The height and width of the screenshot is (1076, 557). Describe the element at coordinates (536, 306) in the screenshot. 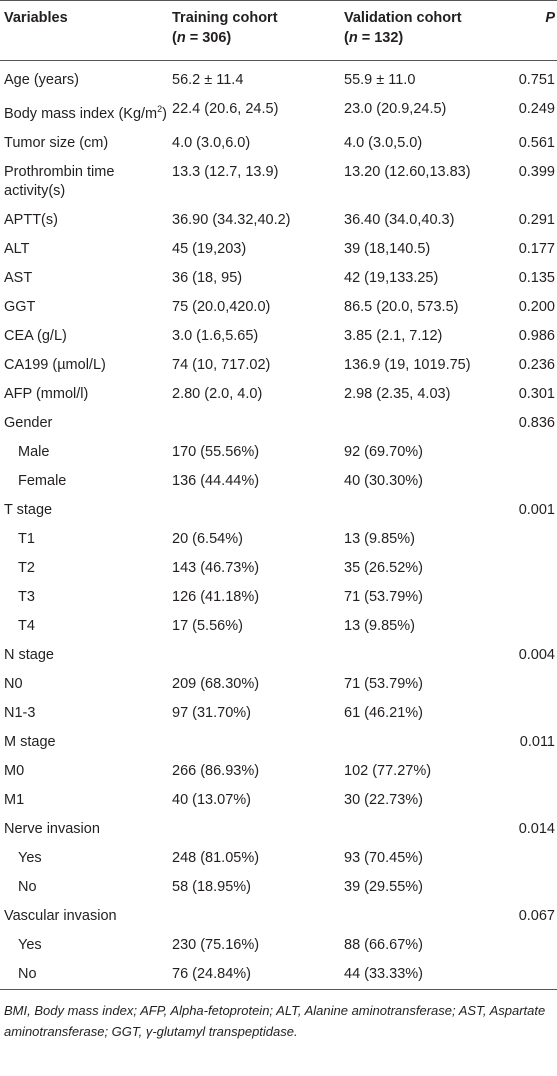

I see `p-value: 0.200` at that location.